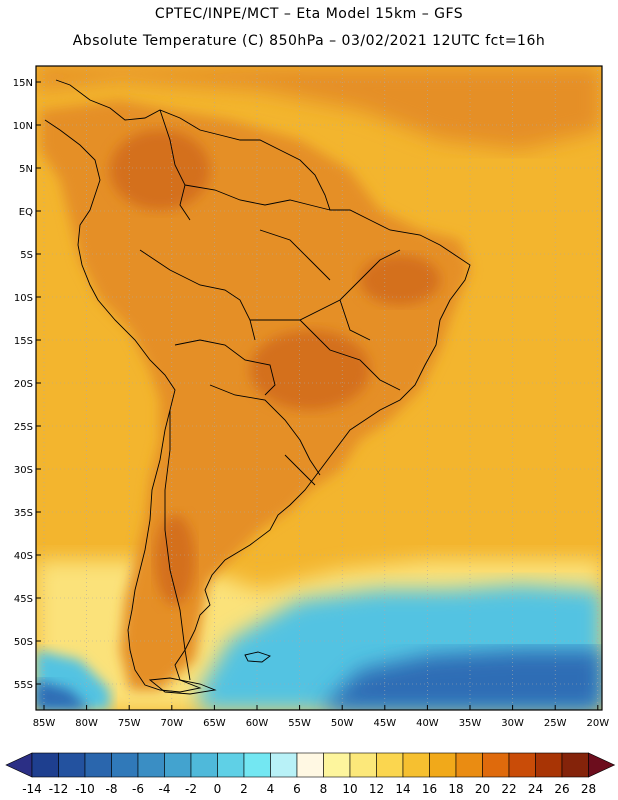  What do you see at coordinates (400, 280) in the screenshot?
I see `hot-core-northeast-brazil` at bounding box center [400, 280].